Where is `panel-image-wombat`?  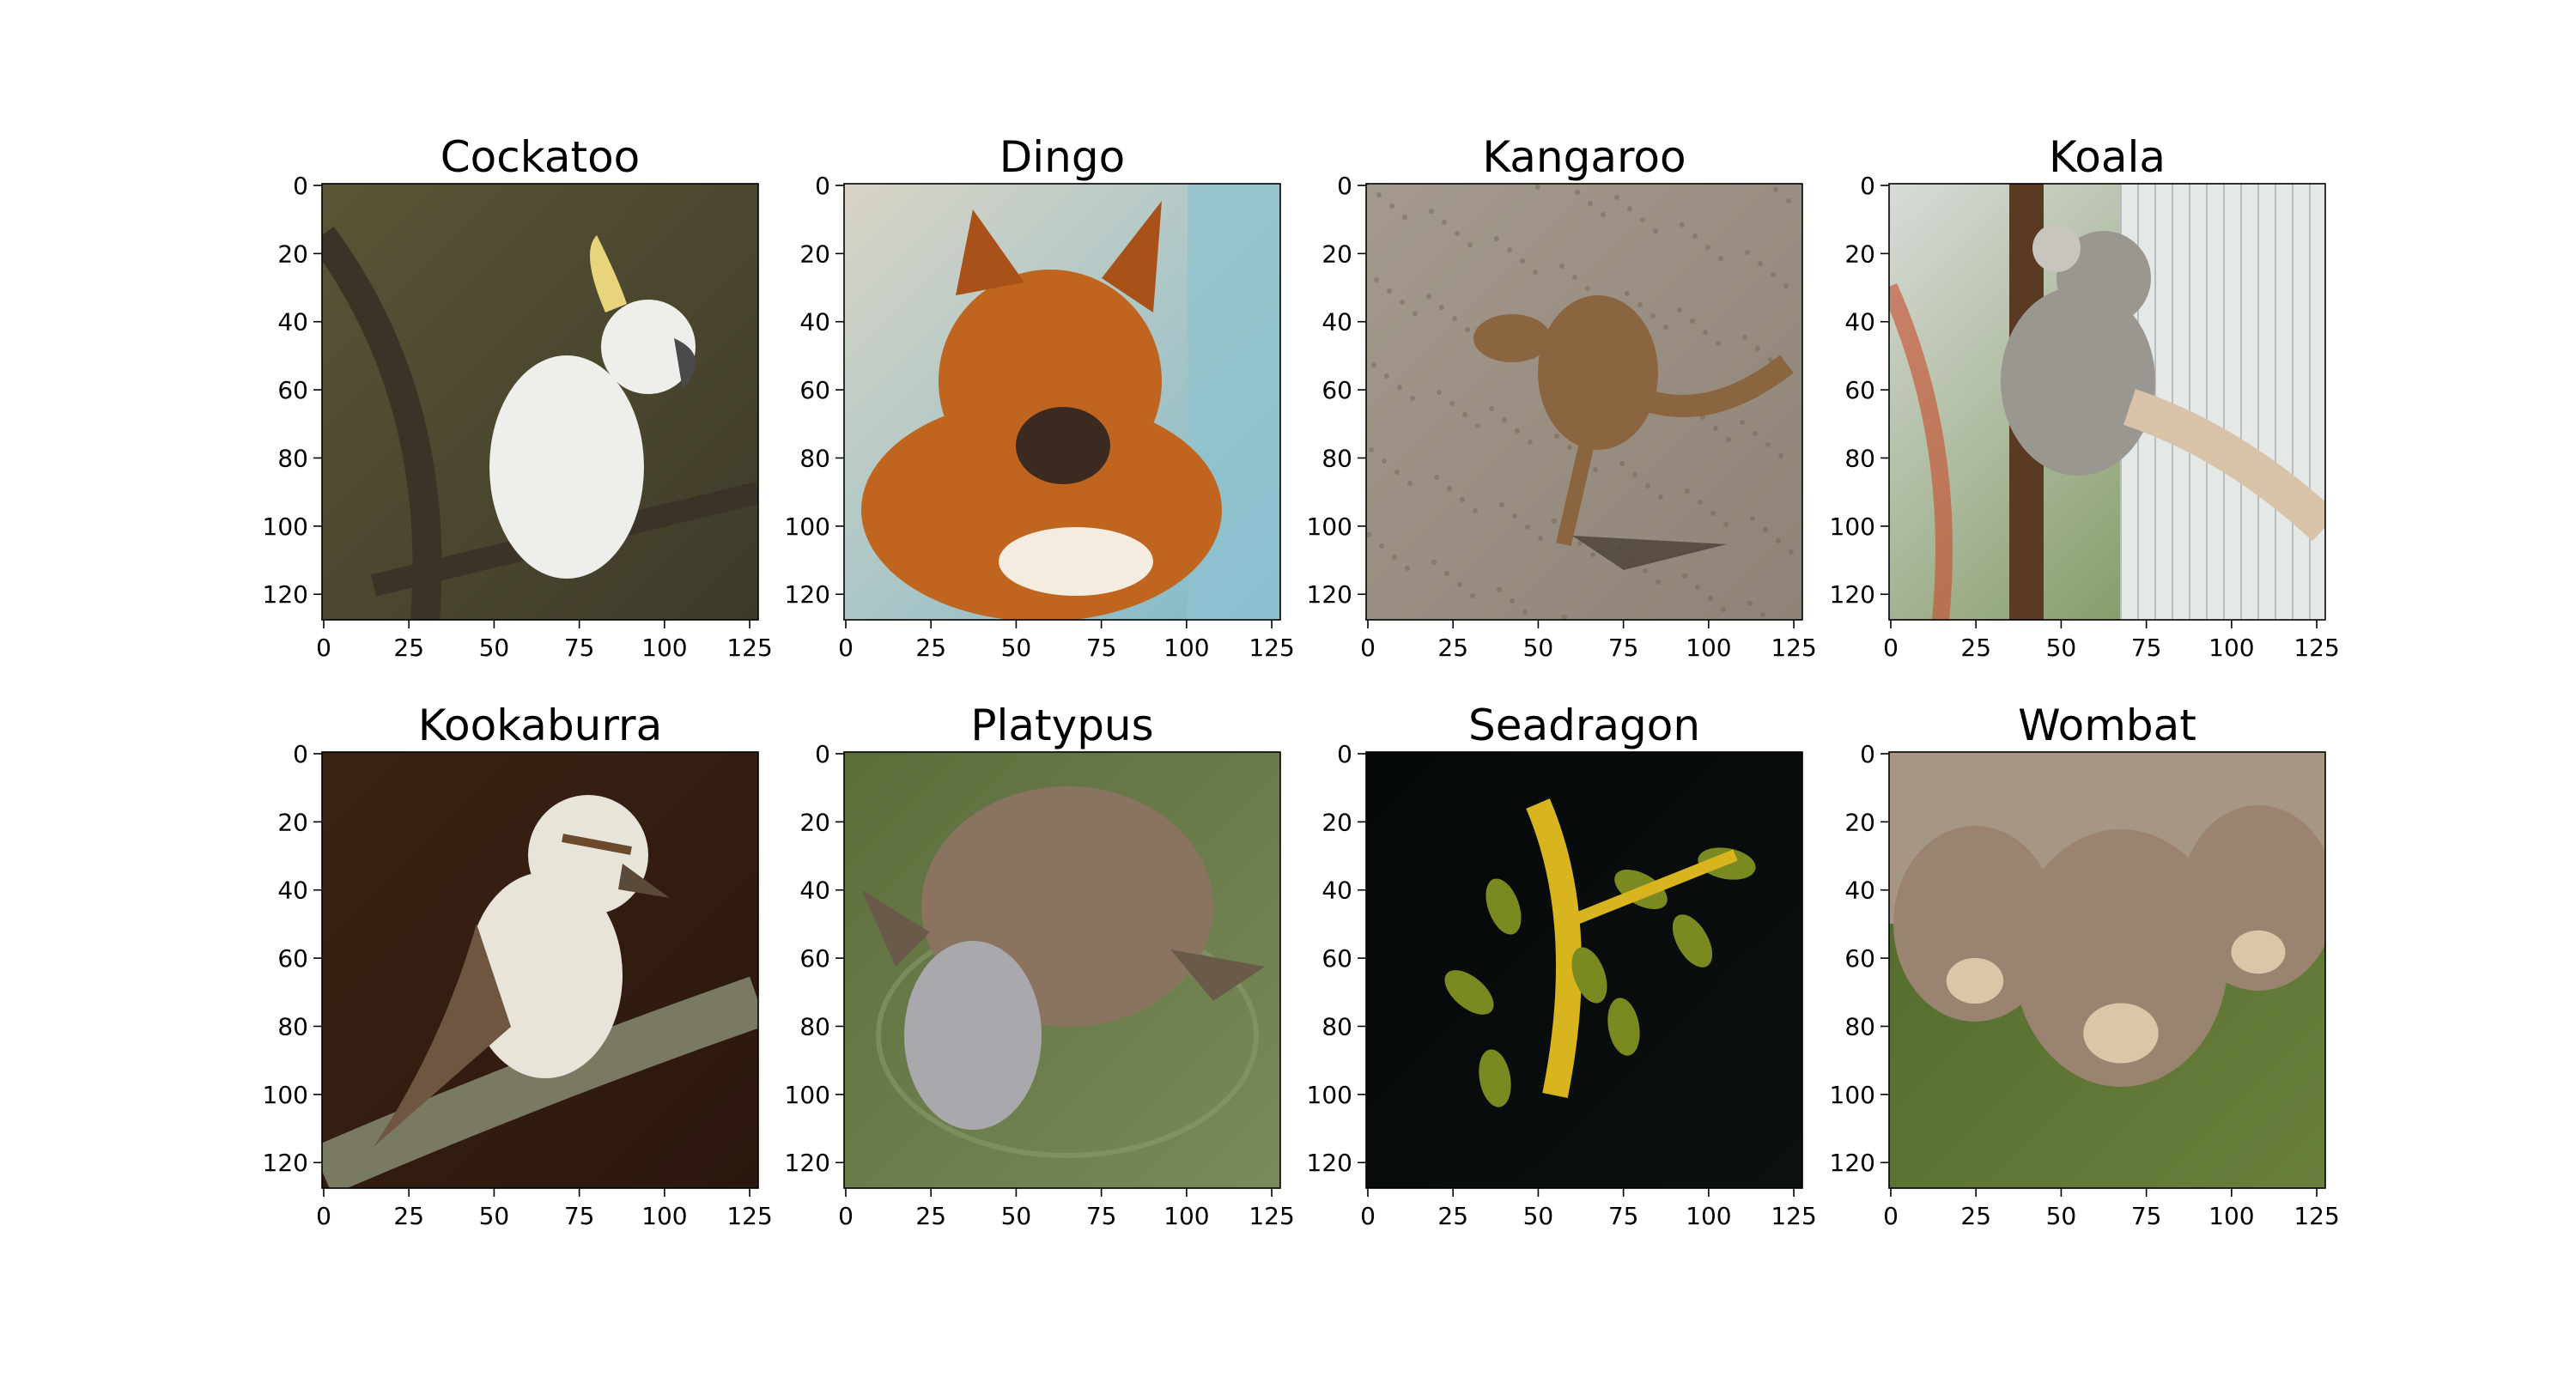 panel-image-wombat is located at coordinates (2107, 970).